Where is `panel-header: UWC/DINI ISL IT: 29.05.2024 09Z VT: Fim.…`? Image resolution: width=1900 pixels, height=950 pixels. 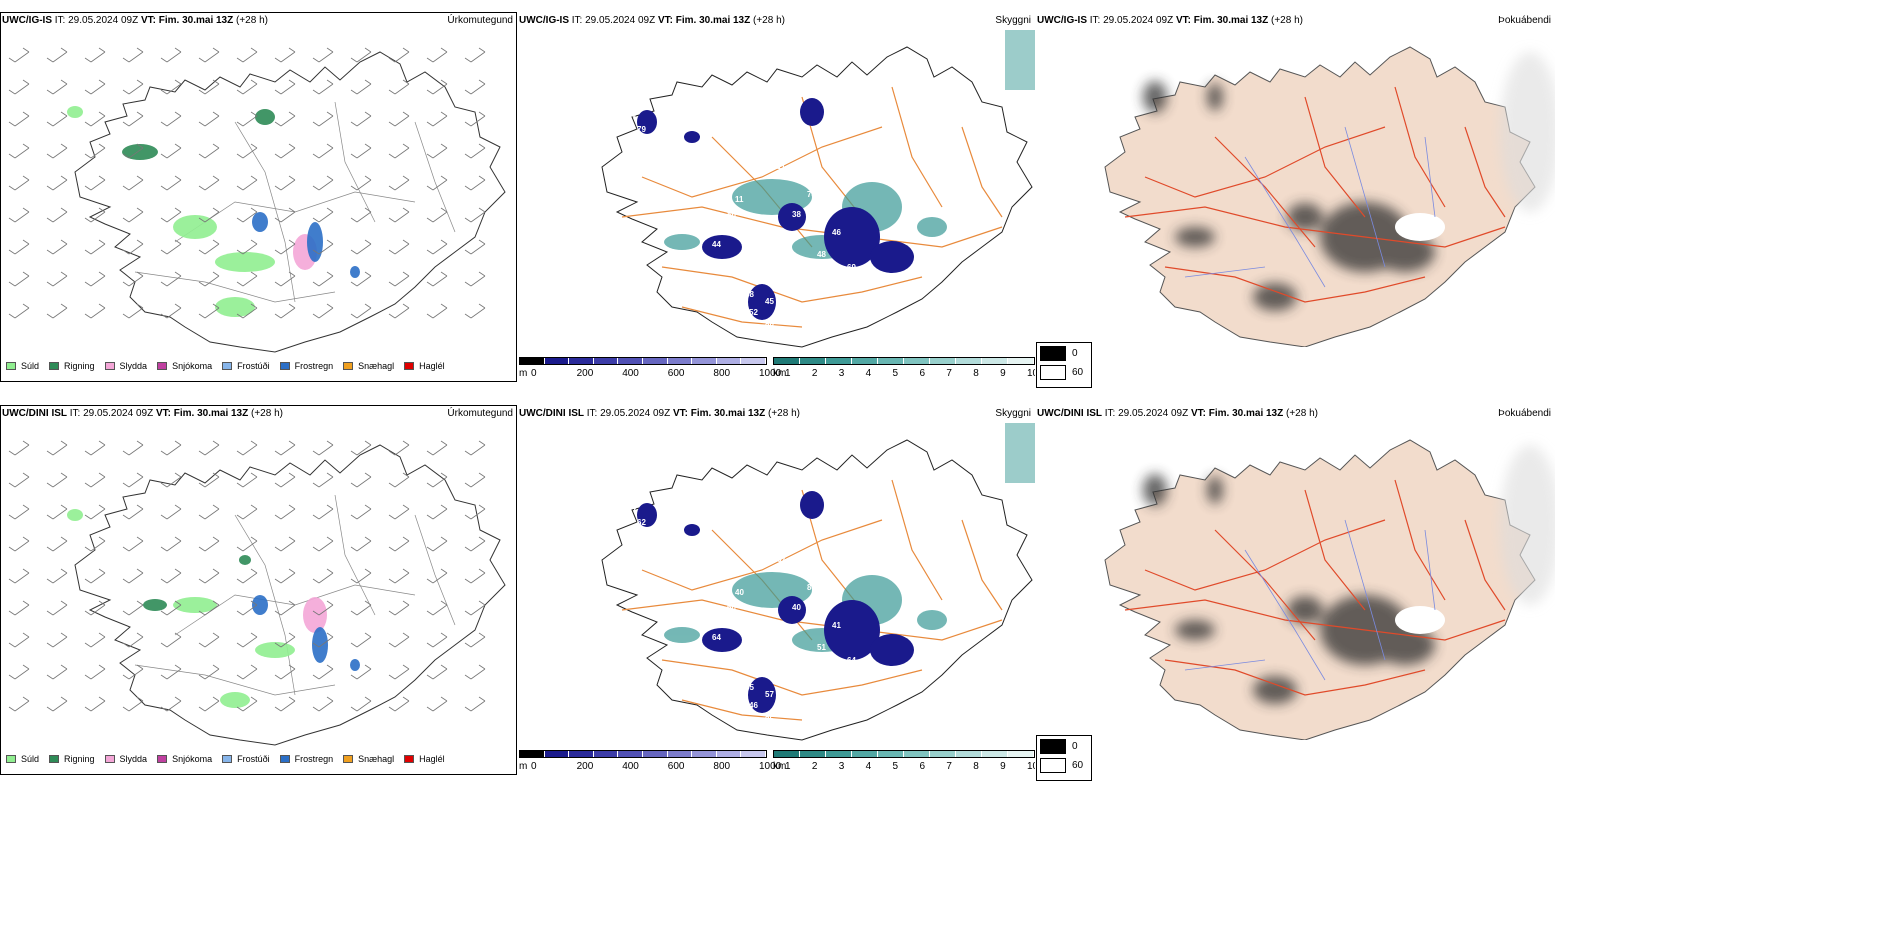
panel-header: UWC/DINI ISL IT: 29.05.2024 09Z VT: Fim.… is located at coordinates (142, 413).